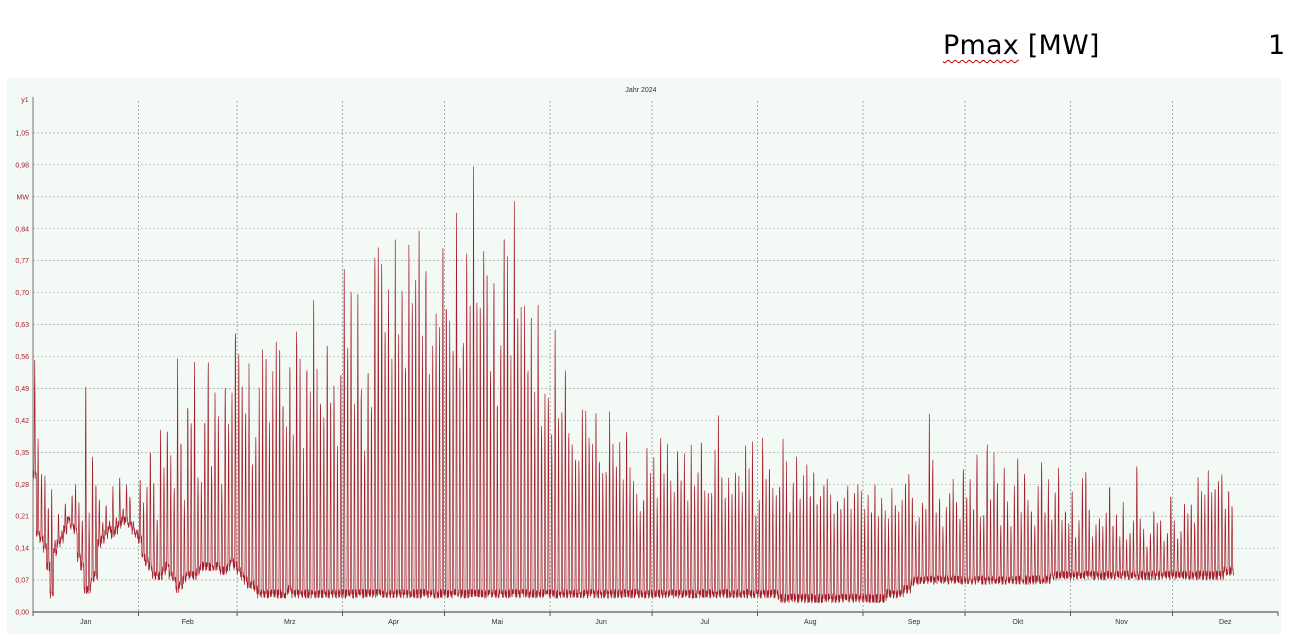  What do you see at coordinates (23, 197) in the screenshot?
I see `y-axis-unit-label: MW` at bounding box center [23, 197].